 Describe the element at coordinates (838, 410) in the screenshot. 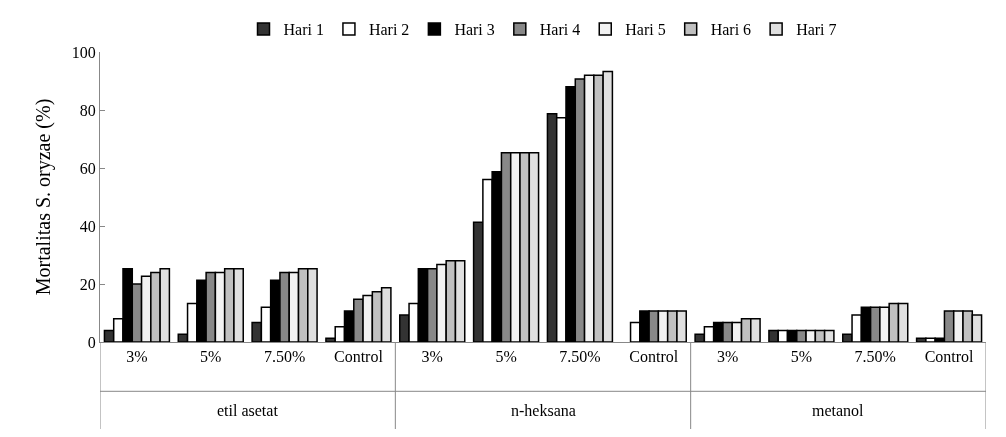

I see `text: metanol` at that location.